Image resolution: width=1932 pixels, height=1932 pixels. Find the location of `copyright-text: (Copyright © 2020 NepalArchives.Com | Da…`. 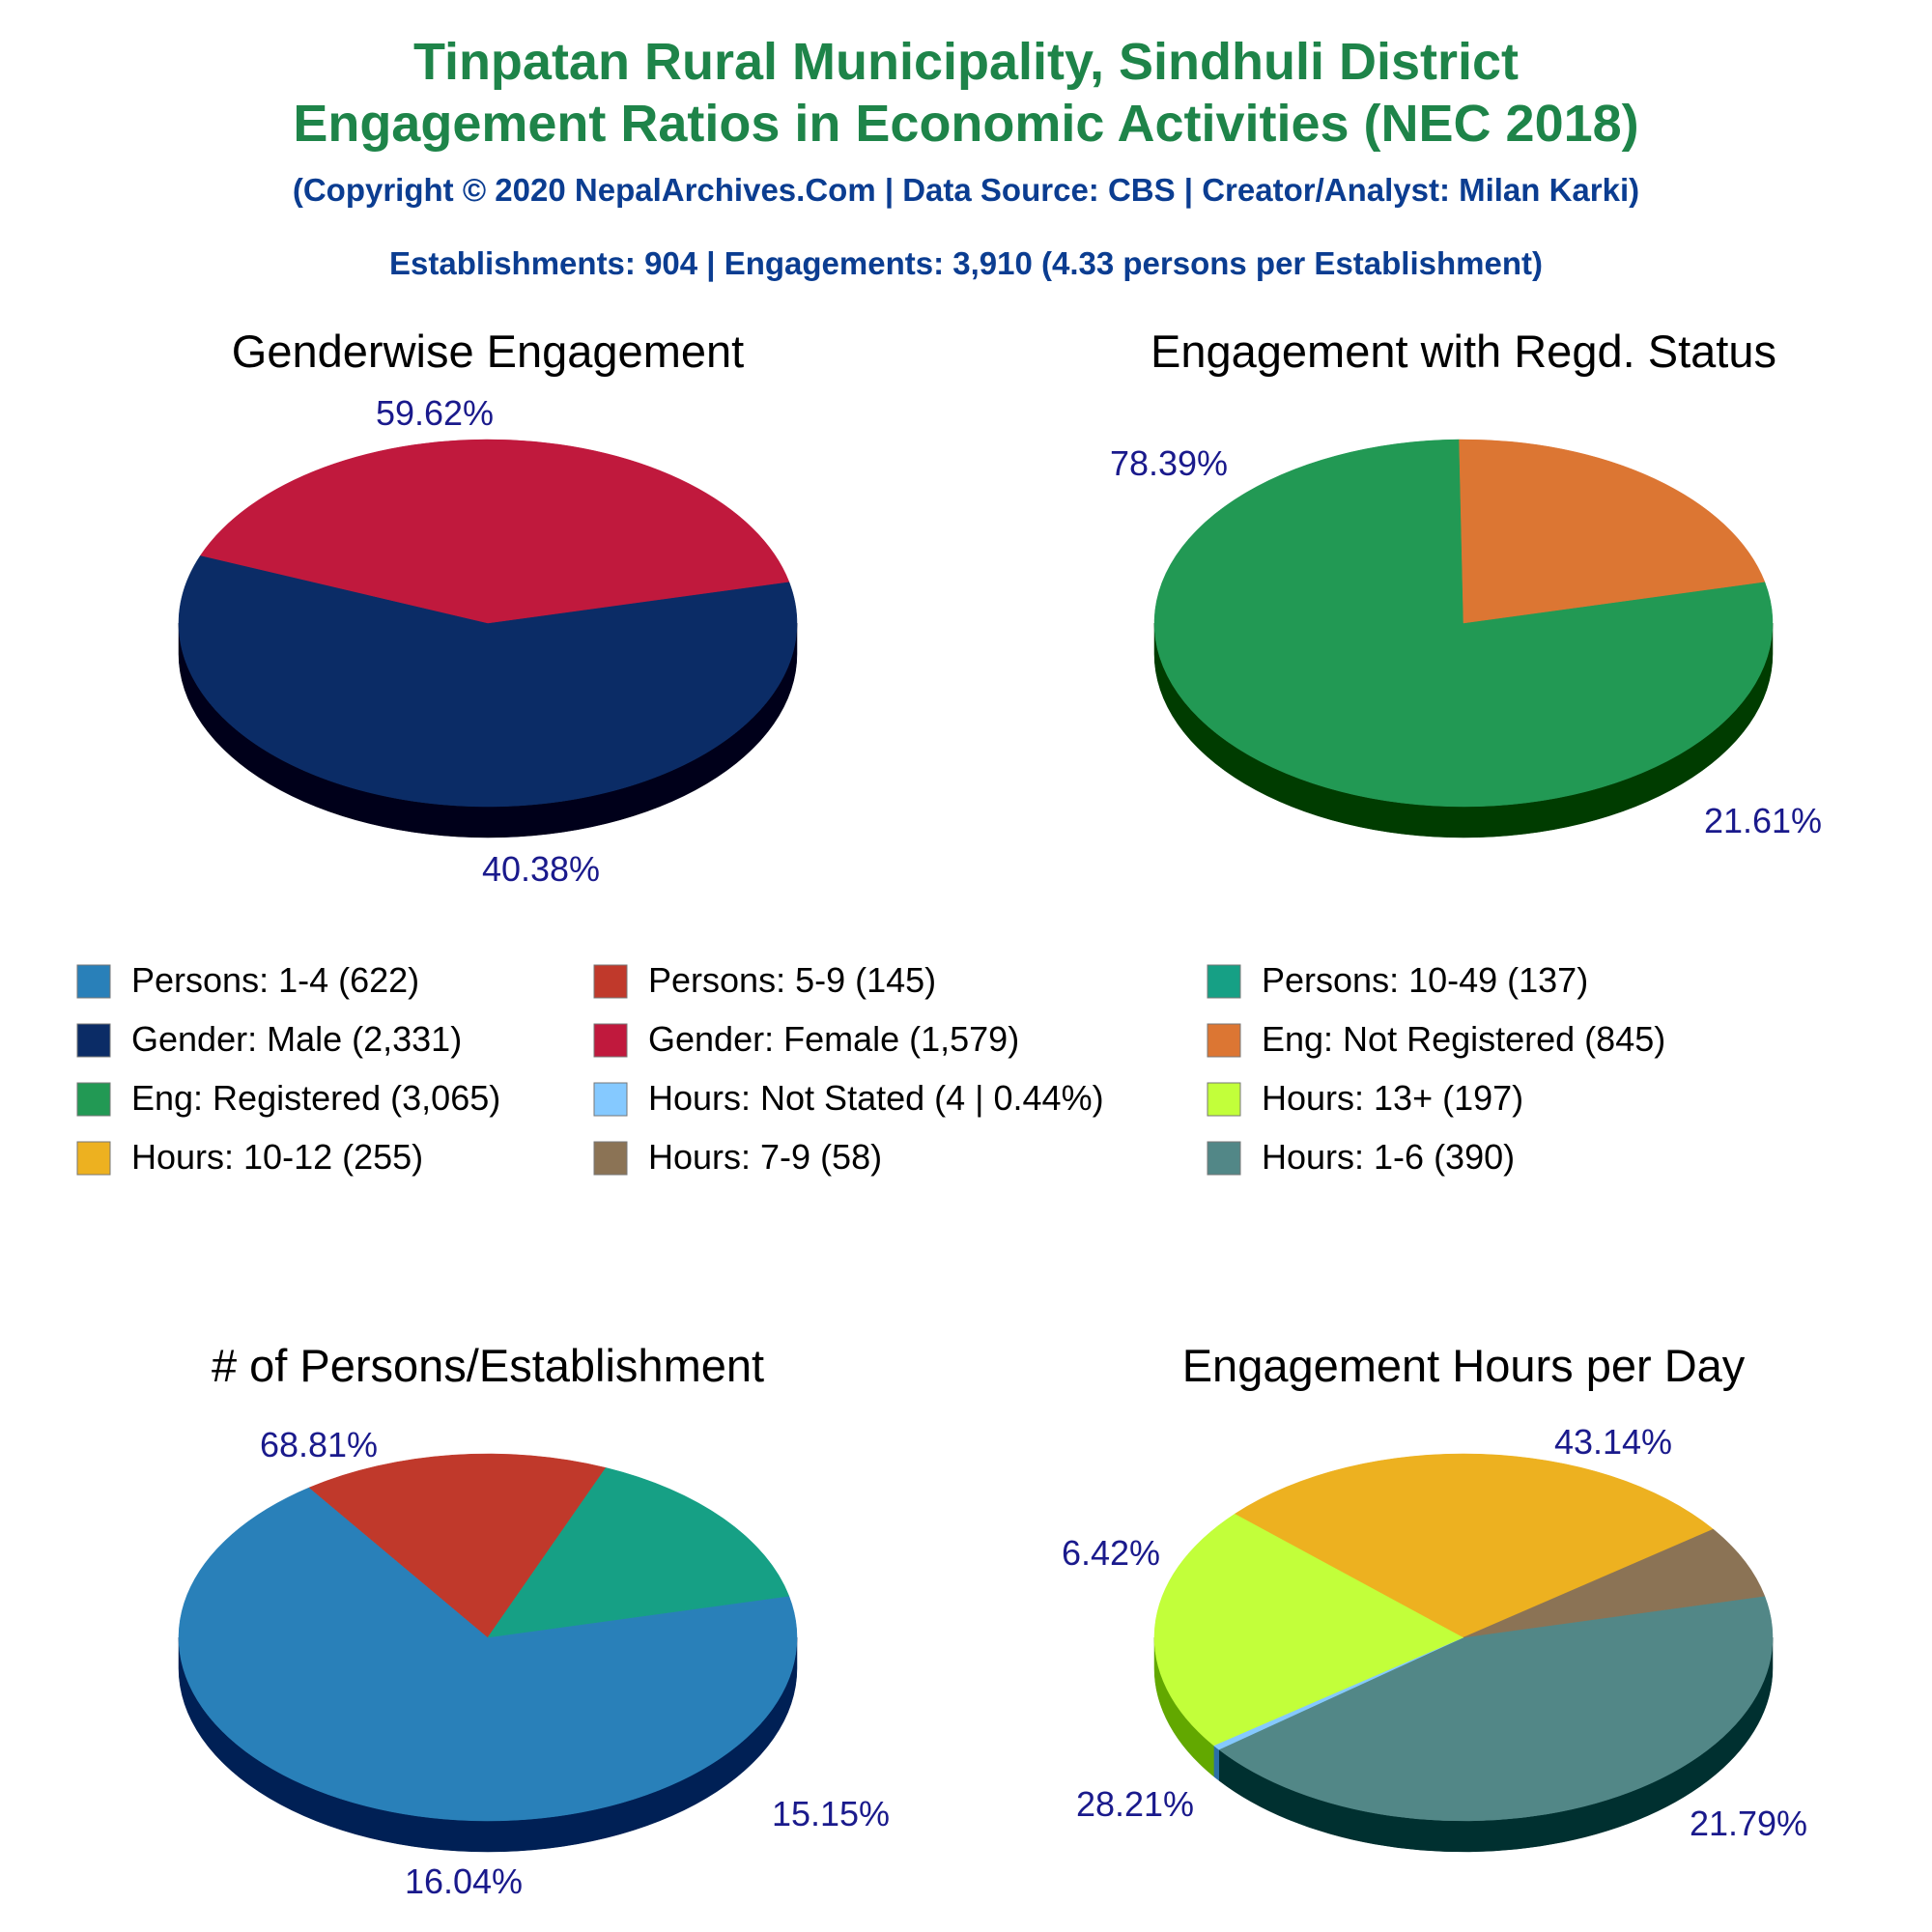

copyright-text: (Copyright © 2020 NepalArchives.Com | Da… is located at coordinates (966, 190).